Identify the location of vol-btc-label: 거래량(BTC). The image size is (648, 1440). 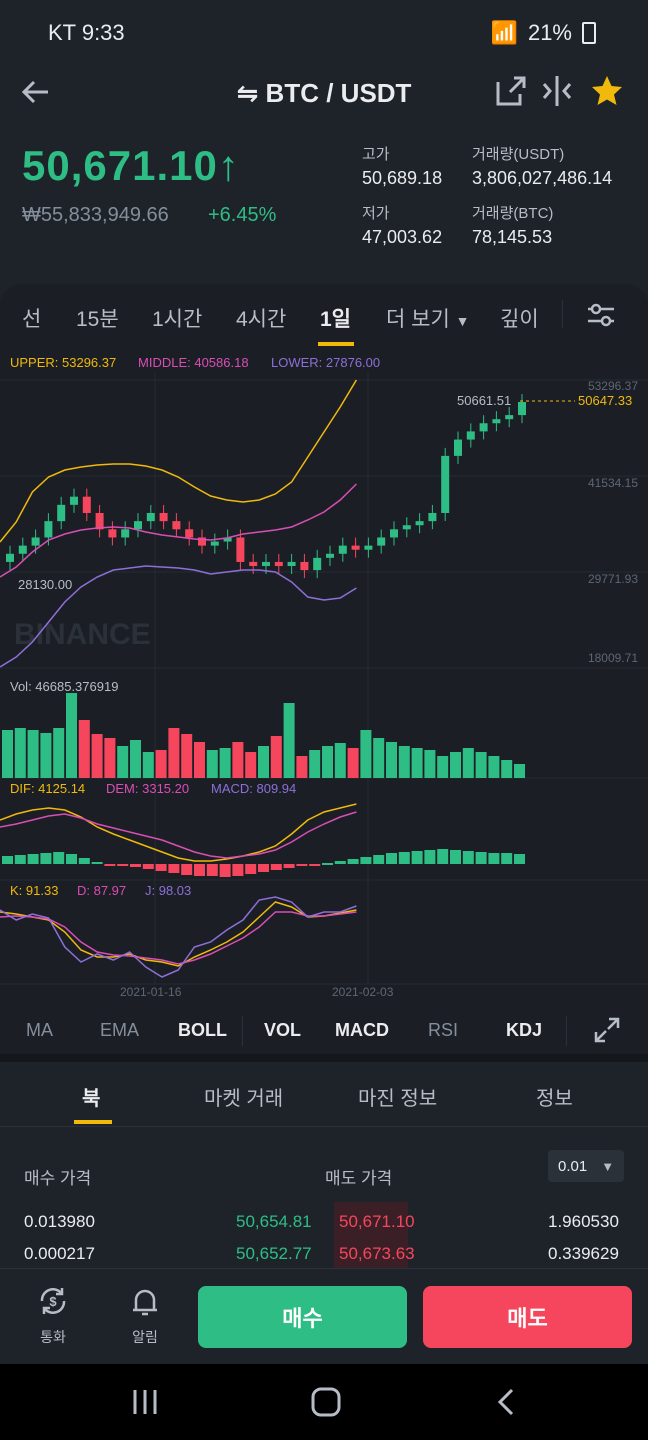
(513, 213).